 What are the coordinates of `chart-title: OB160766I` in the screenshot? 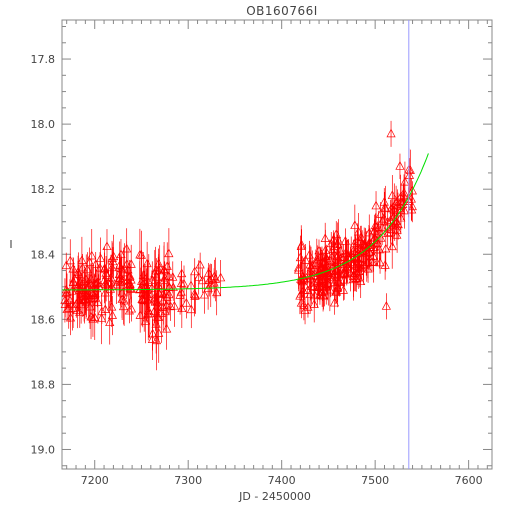 It's located at (282, 11).